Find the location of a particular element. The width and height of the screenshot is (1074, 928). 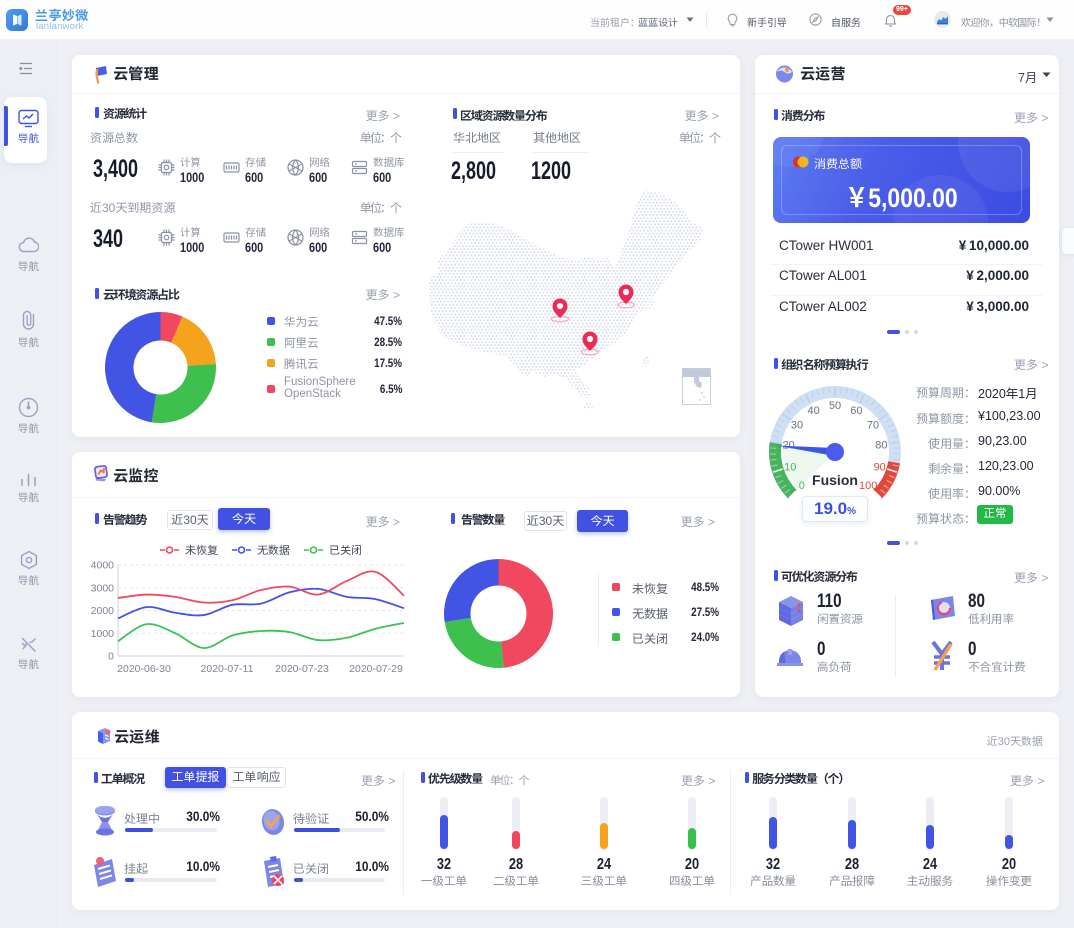

svg-text: Fusion is located at coordinates (835, 480).